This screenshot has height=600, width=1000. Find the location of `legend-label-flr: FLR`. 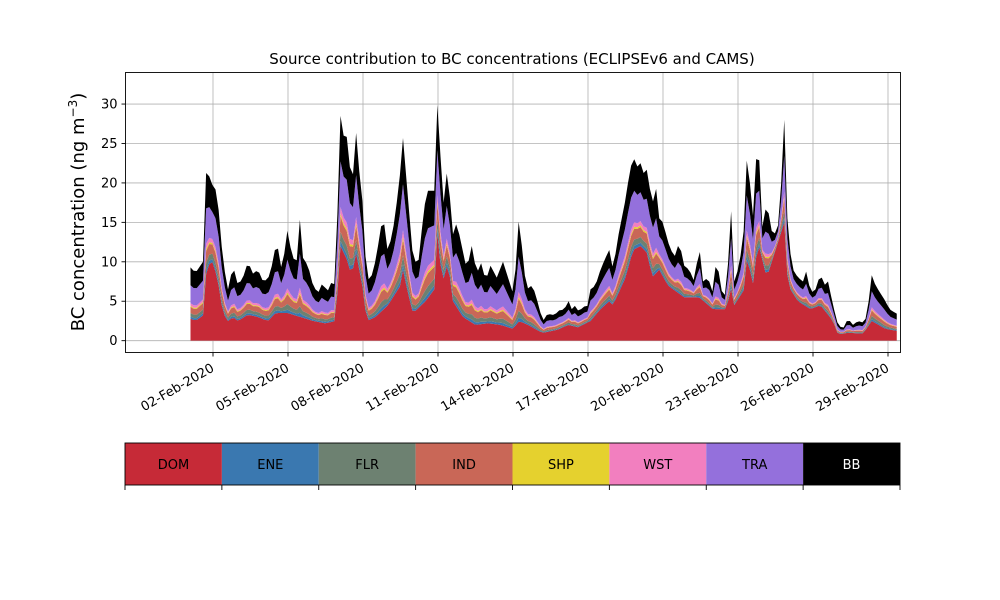

legend-label-flr: FLR is located at coordinates (367, 465).